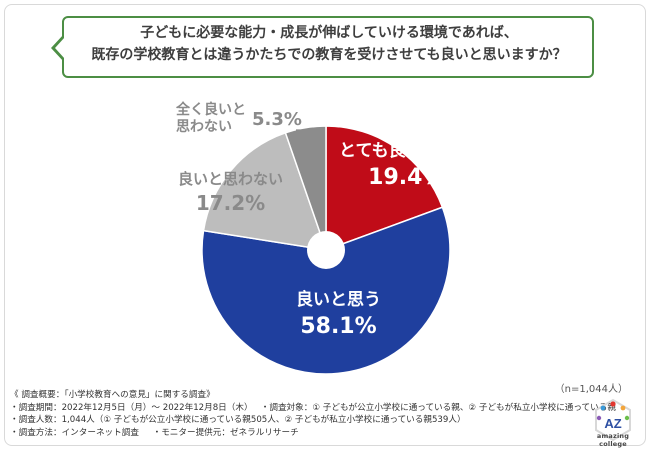 This screenshot has height=450, width=650. I want to click on slice-name-not-at-all: 全く良いと 思わない, so click(211, 118).